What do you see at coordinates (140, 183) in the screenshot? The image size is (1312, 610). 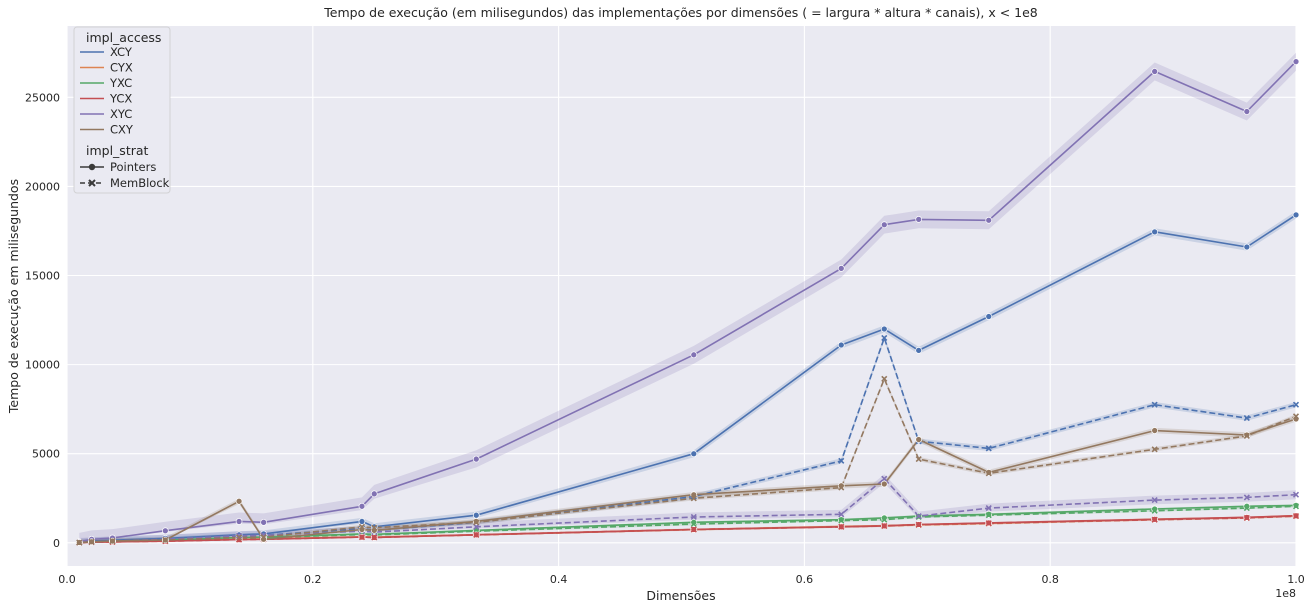 I see `legend-style-label: MemBlock` at bounding box center [140, 183].